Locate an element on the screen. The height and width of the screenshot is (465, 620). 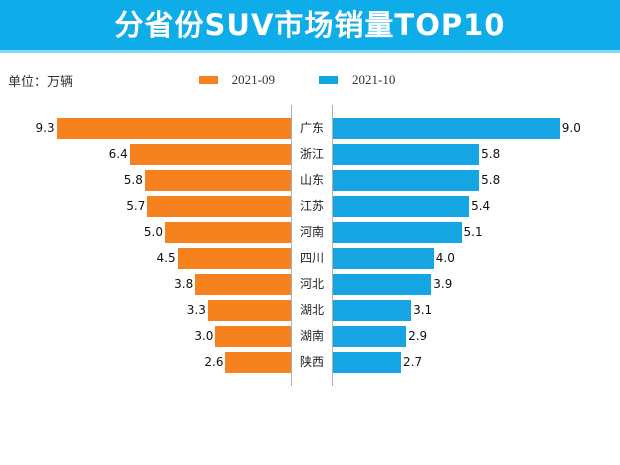
right-bar-row: 4.0 is located at coordinates (394, 258).